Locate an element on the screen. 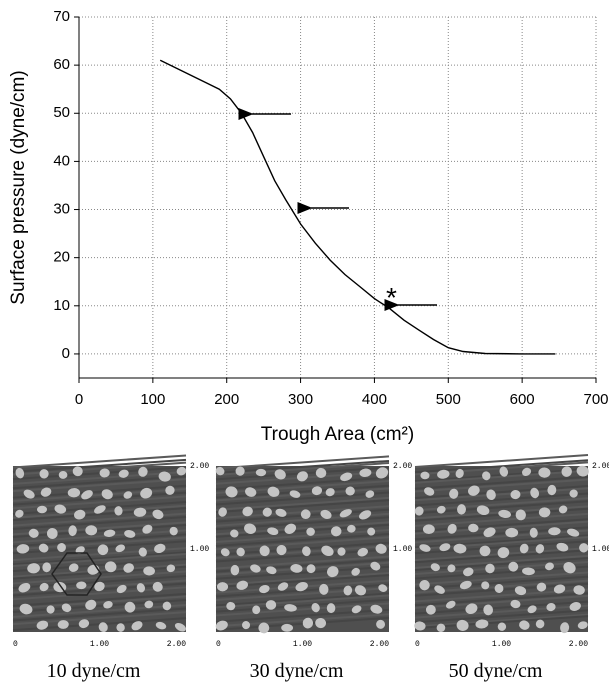 The width and height of the screenshot is (609, 686). y-tick-label: 60 is located at coordinates (61, 64).